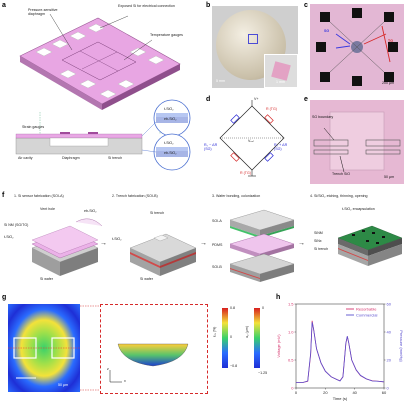  I want to click on step3-title: 3. Wafer bonding, colonization, so click(236, 196).